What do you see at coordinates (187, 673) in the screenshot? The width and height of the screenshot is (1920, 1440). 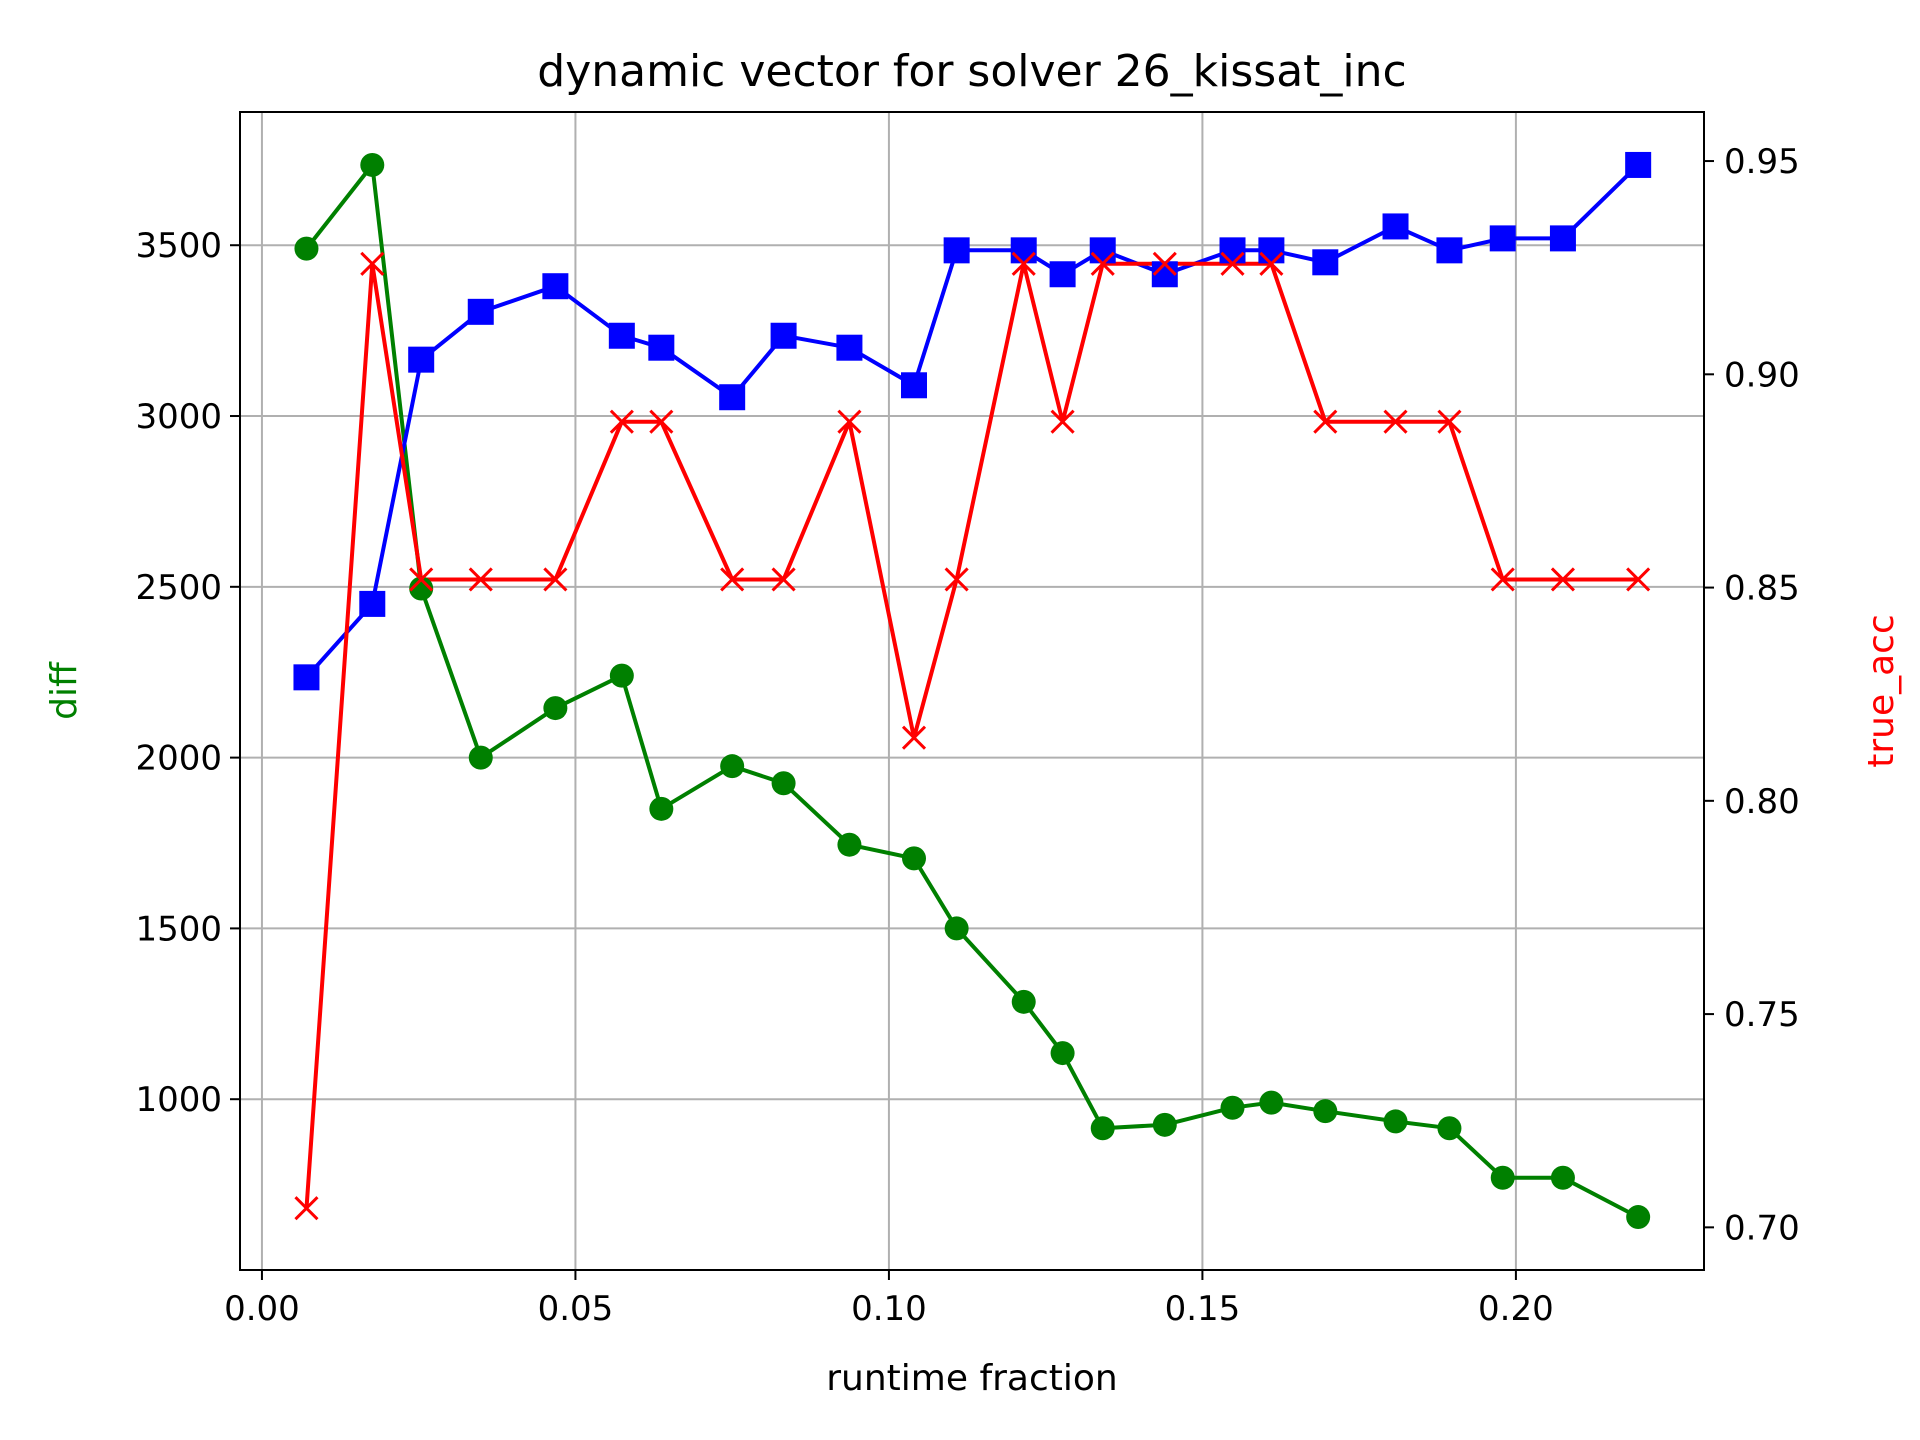 I see `y-axis-left: 1000 1500 2000 2500 3000 3500` at bounding box center [187, 673].